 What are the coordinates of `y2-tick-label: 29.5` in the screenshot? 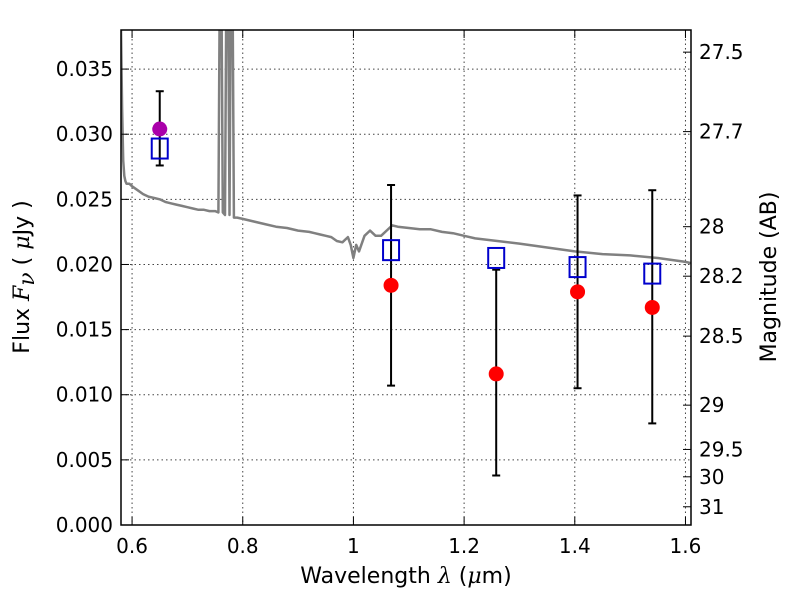 It's located at (721, 449).